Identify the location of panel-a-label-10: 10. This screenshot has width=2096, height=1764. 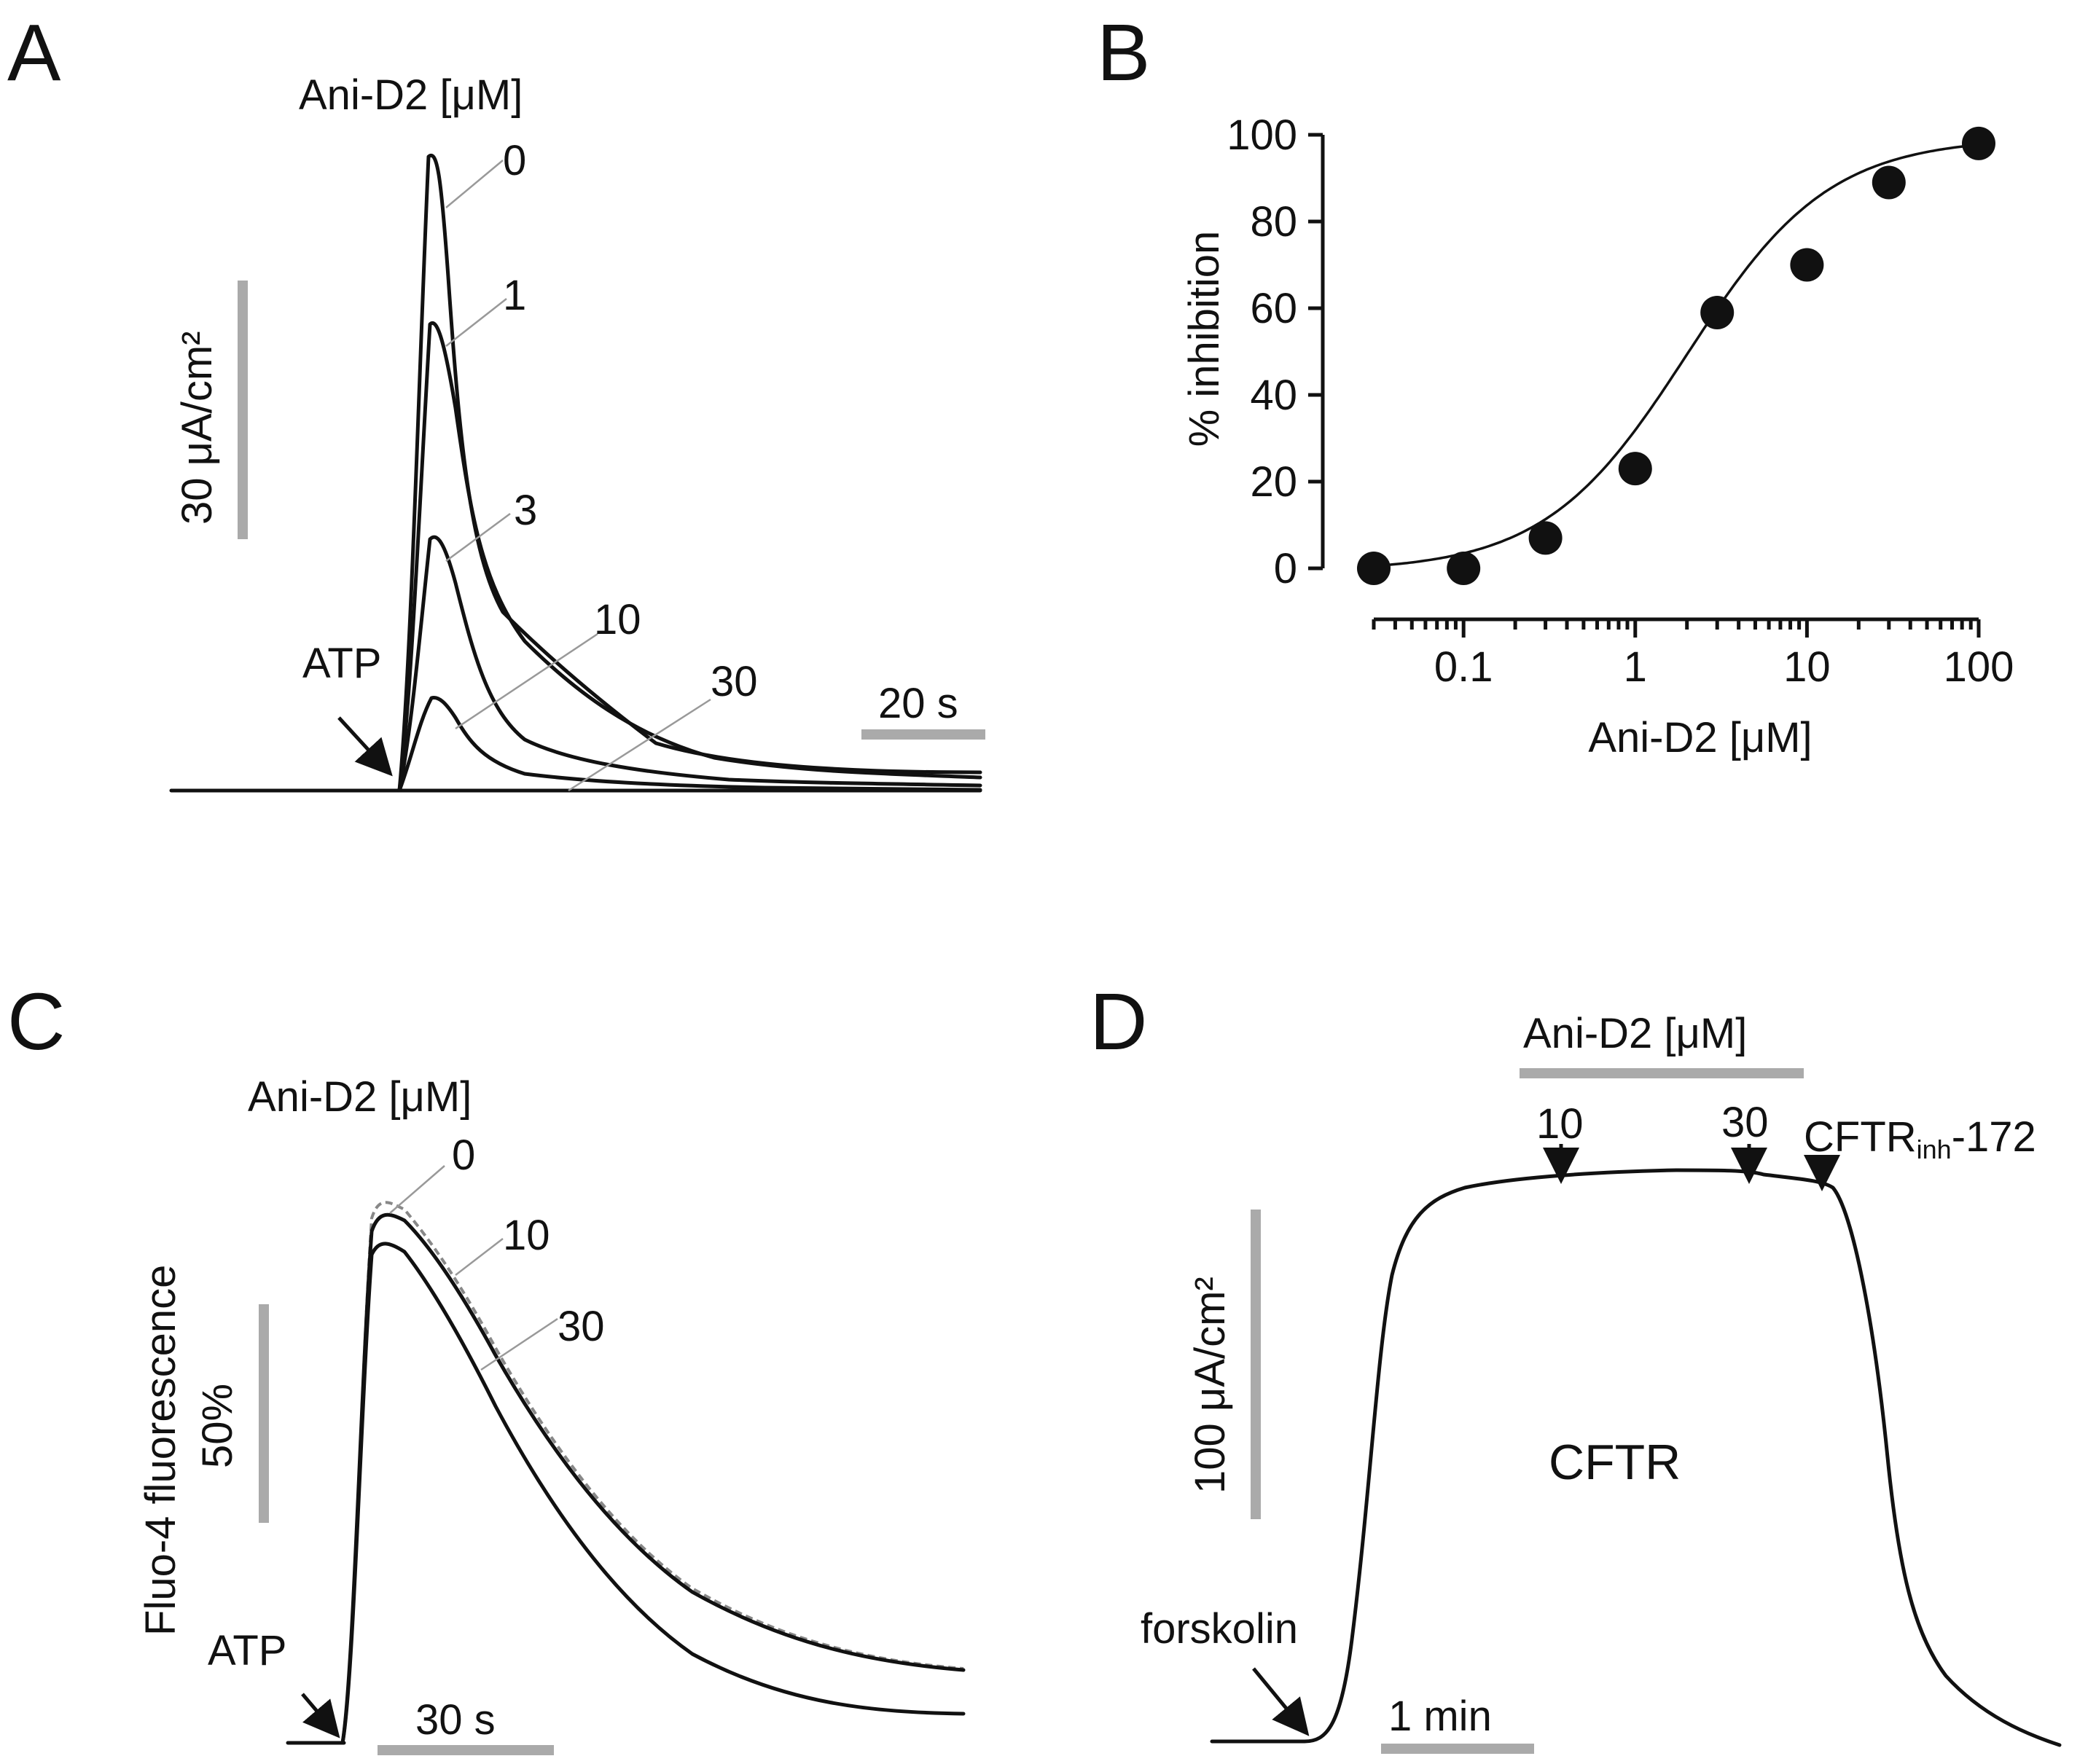
(617, 619).